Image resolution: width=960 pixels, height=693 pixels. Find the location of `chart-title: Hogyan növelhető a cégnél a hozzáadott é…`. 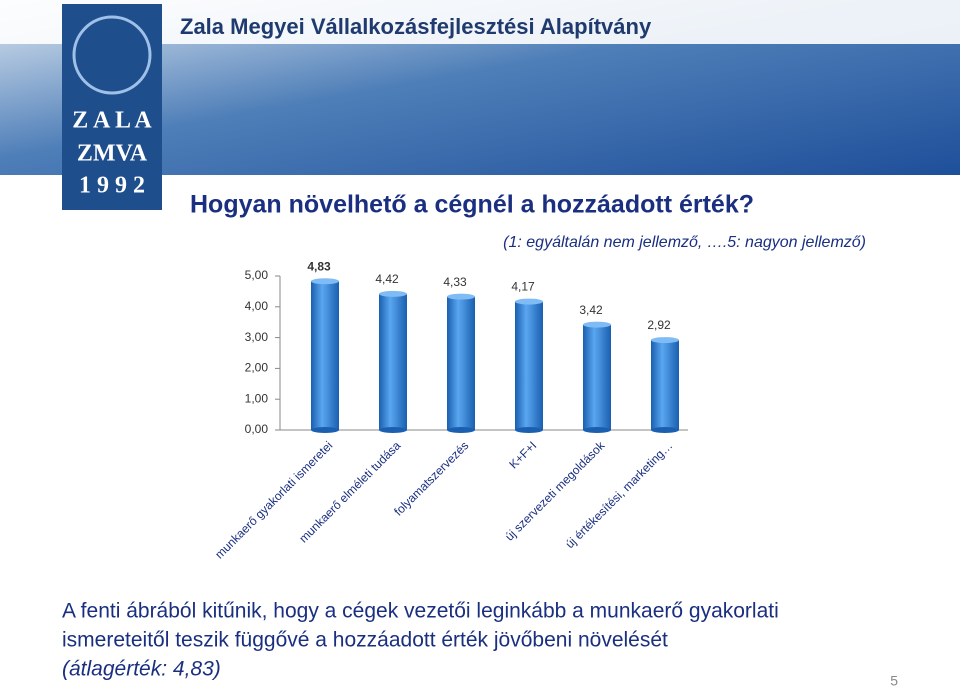

chart-title: Hogyan növelhető a cégnél a hozzáadott é… is located at coordinates (472, 205).